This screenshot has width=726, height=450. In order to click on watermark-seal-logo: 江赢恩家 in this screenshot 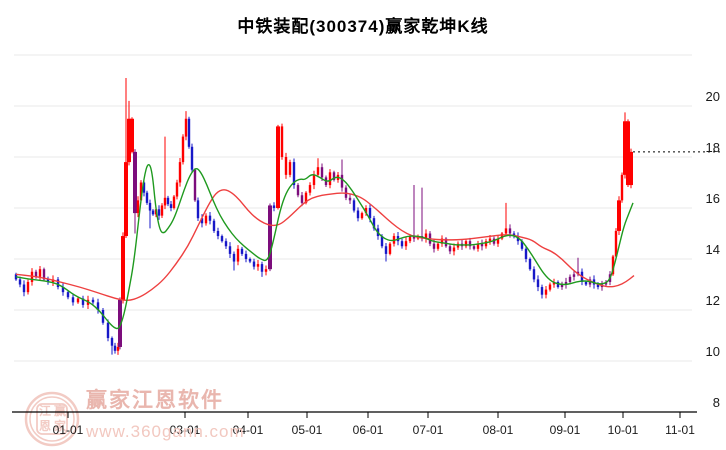, I will do `click(52, 419)`.